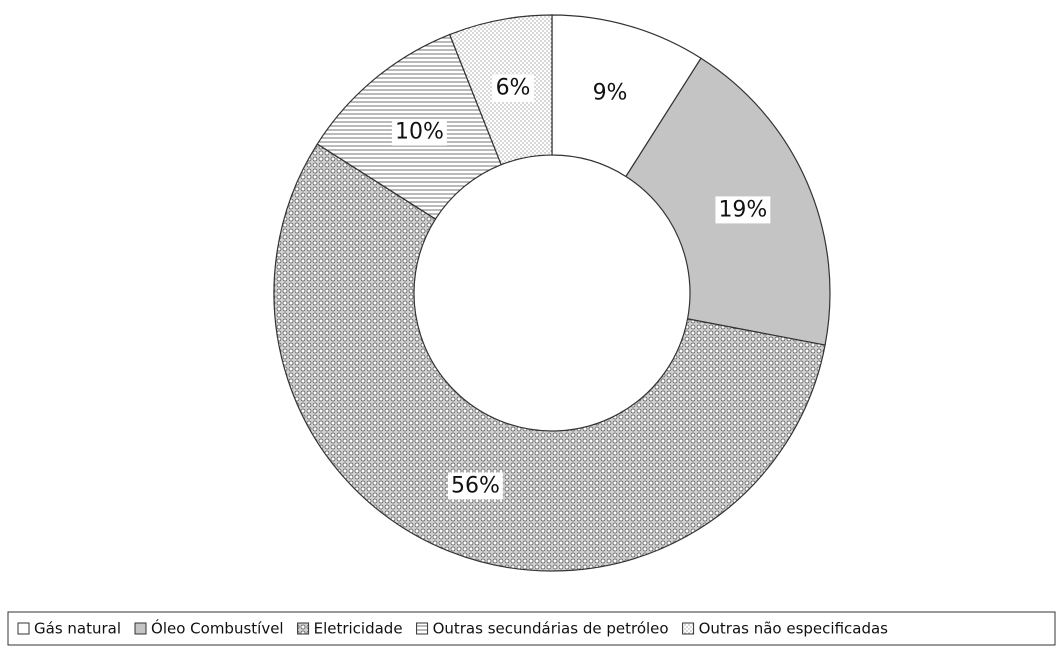  I want to click on legend-label: Gás natural, so click(77, 629).